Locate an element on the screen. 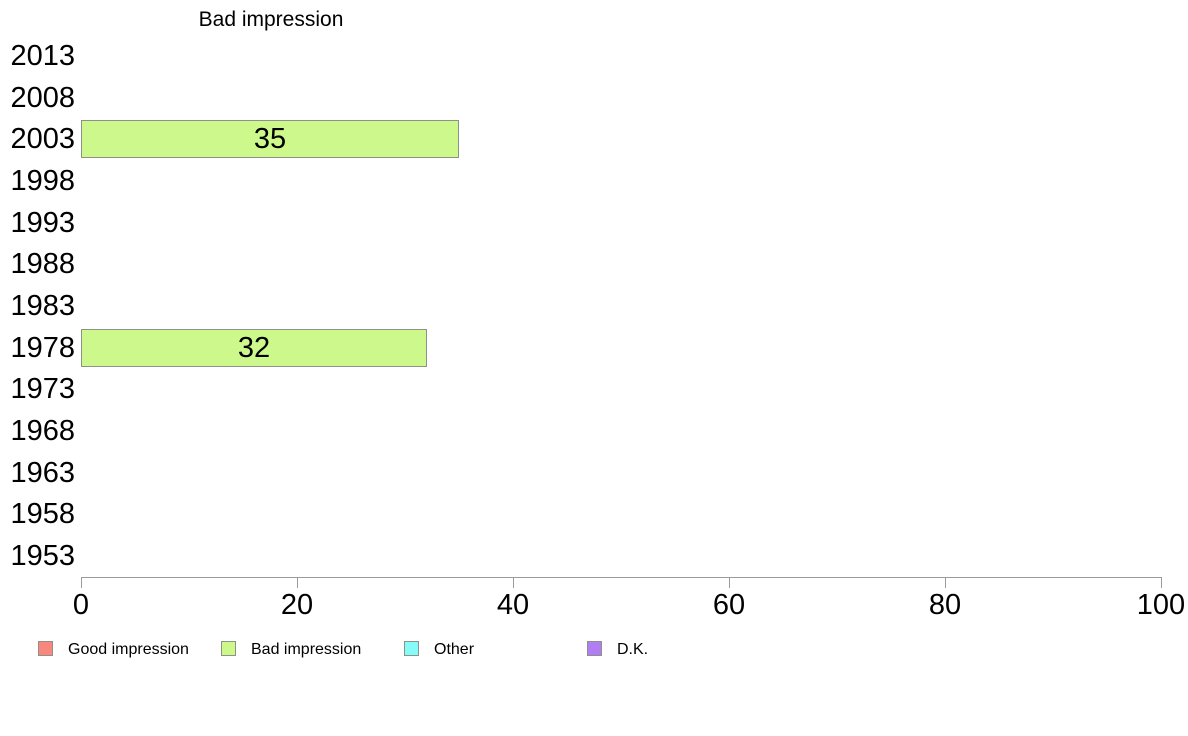 The width and height of the screenshot is (1188, 736). legend-label: Bad impression is located at coordinates (306, 649).